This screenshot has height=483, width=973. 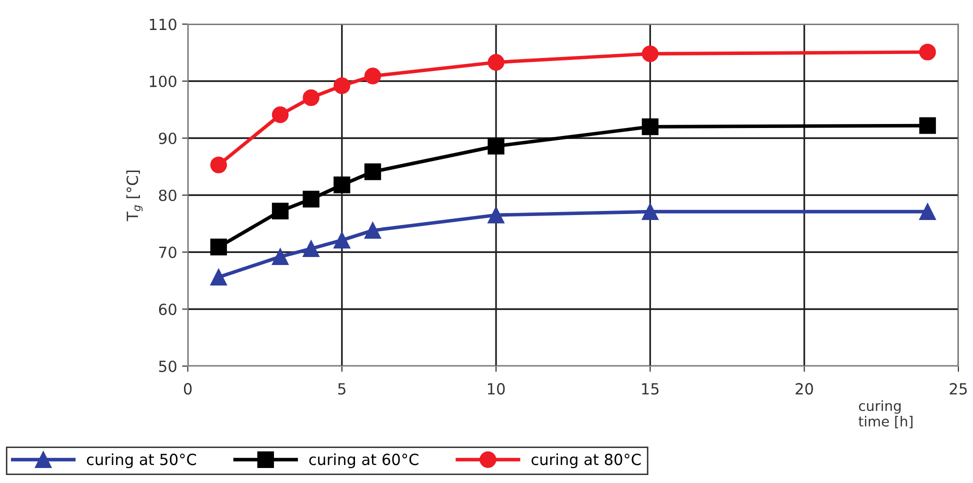 I want to click on x-tick-label: 15, so click(x=650, y=389).